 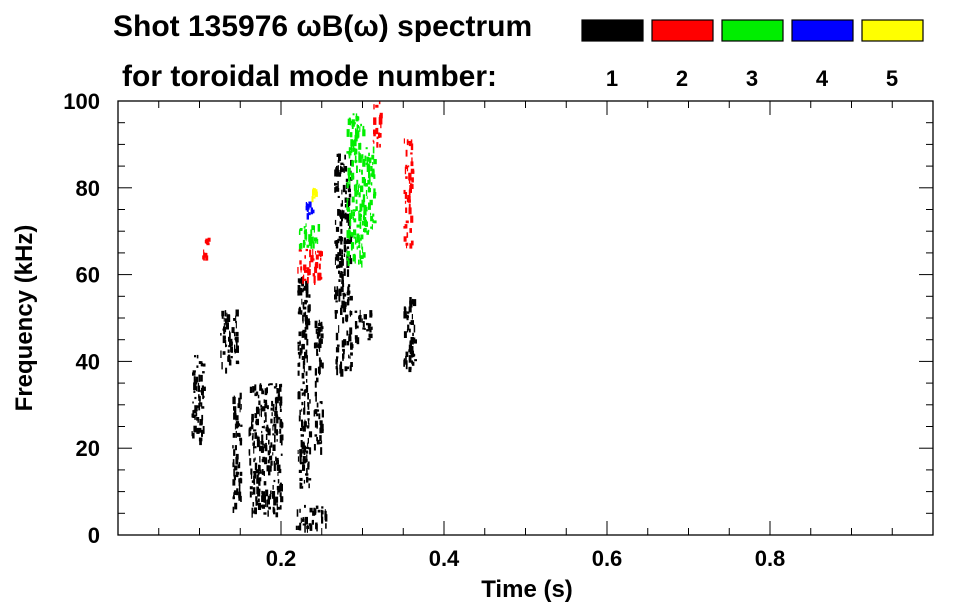 I want to click on legend-label-mode-5: 5, so click(x=892, y=78).